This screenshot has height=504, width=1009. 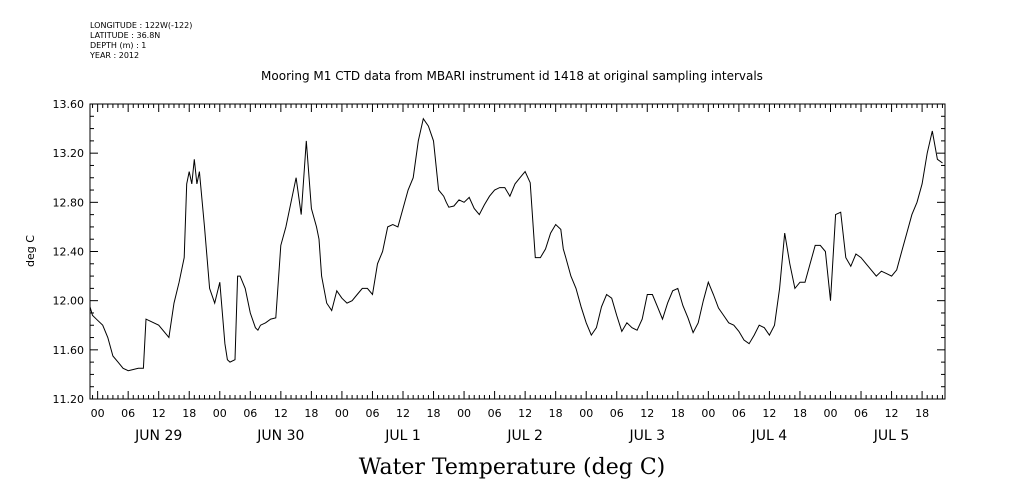 I want to click on date-labels: JUN 29 JUN 30 JUL 1 JUL 2 JUL 3 JUL 4 JUL 5, so click(x=521, y=436).